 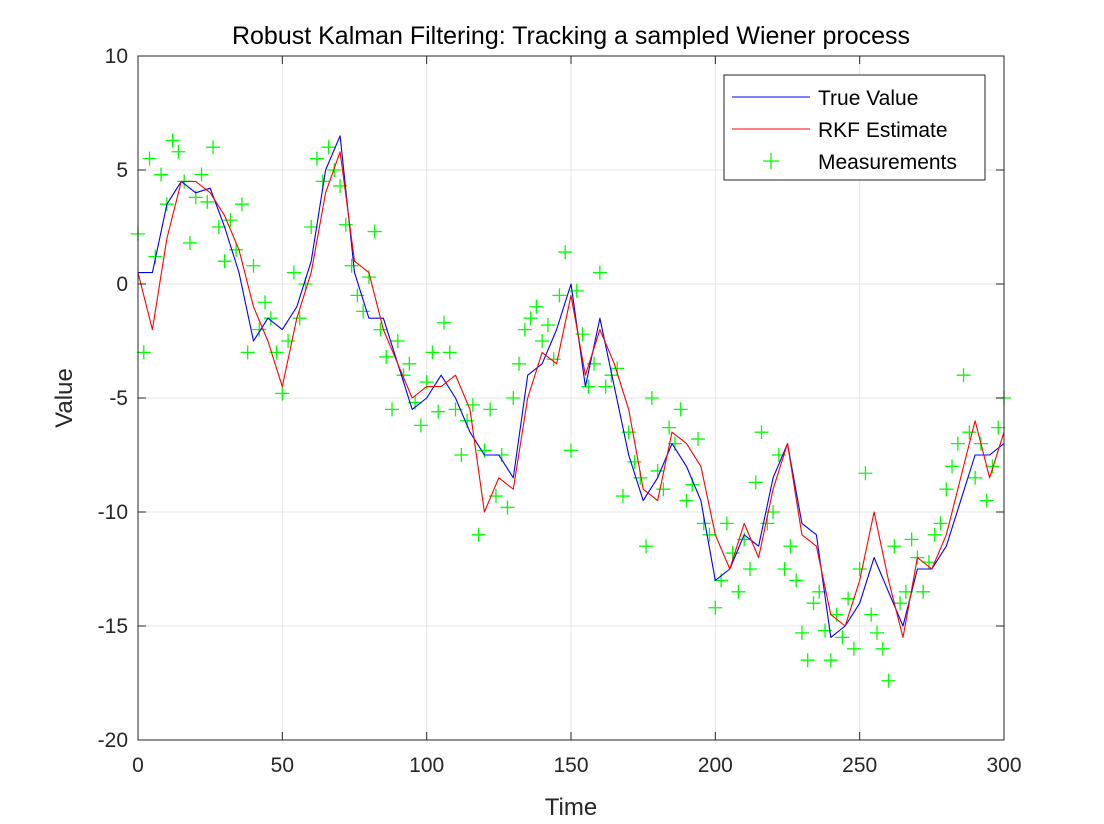 What do you see at coordinates (138, 765) in the screenshot?
I see `x-tick-label: 0` at bounding box center [138, 765].